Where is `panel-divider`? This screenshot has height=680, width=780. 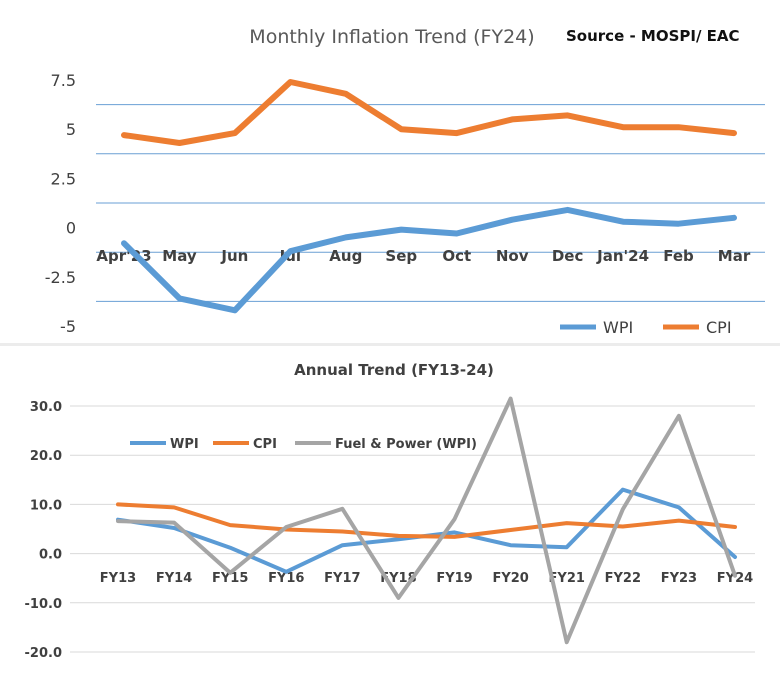
panel-divider is located at coordinates (390, 344).